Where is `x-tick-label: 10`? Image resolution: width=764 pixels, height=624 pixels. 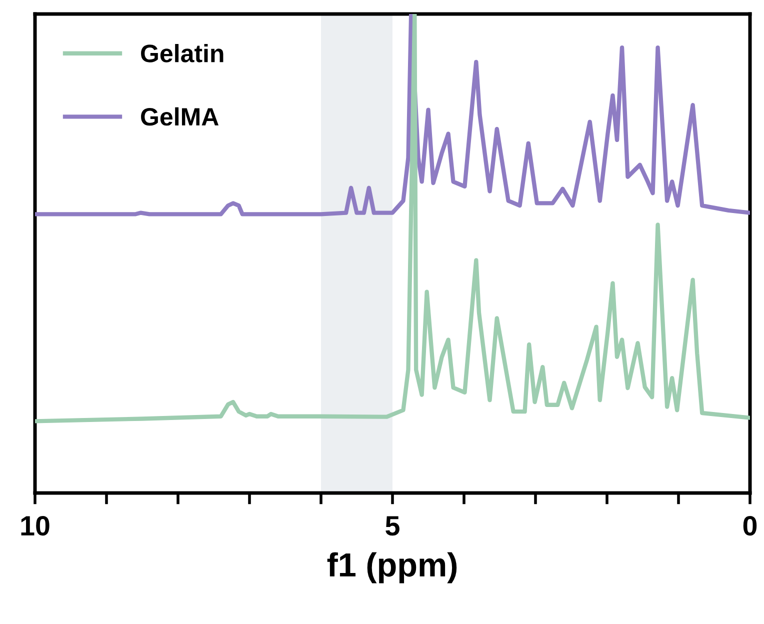 x-tick-label: 10 is located at coordinates (35, 526).